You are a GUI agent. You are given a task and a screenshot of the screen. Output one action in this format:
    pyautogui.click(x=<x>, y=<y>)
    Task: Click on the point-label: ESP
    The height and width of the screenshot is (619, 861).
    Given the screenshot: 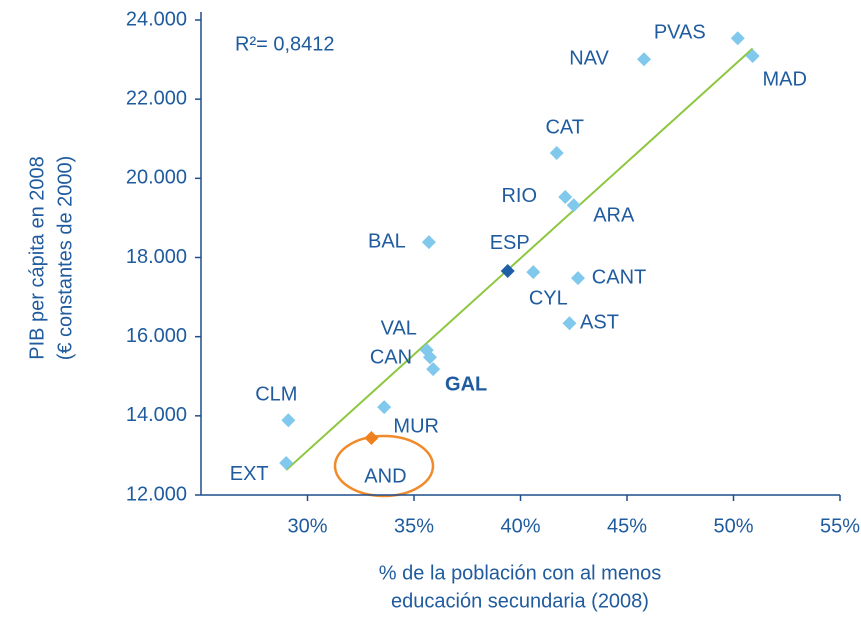 What is the action you would take?
    pyautogui.click(x=510, y=243)
    